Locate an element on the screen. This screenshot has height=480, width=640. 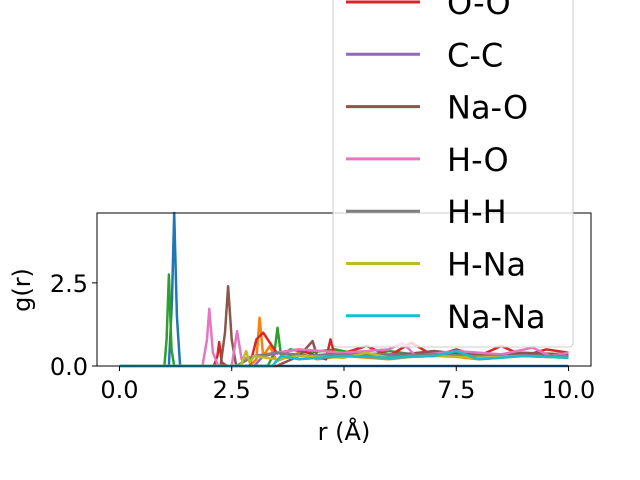
x-tick-label: 0.0 is located at coordinates (119, 390).